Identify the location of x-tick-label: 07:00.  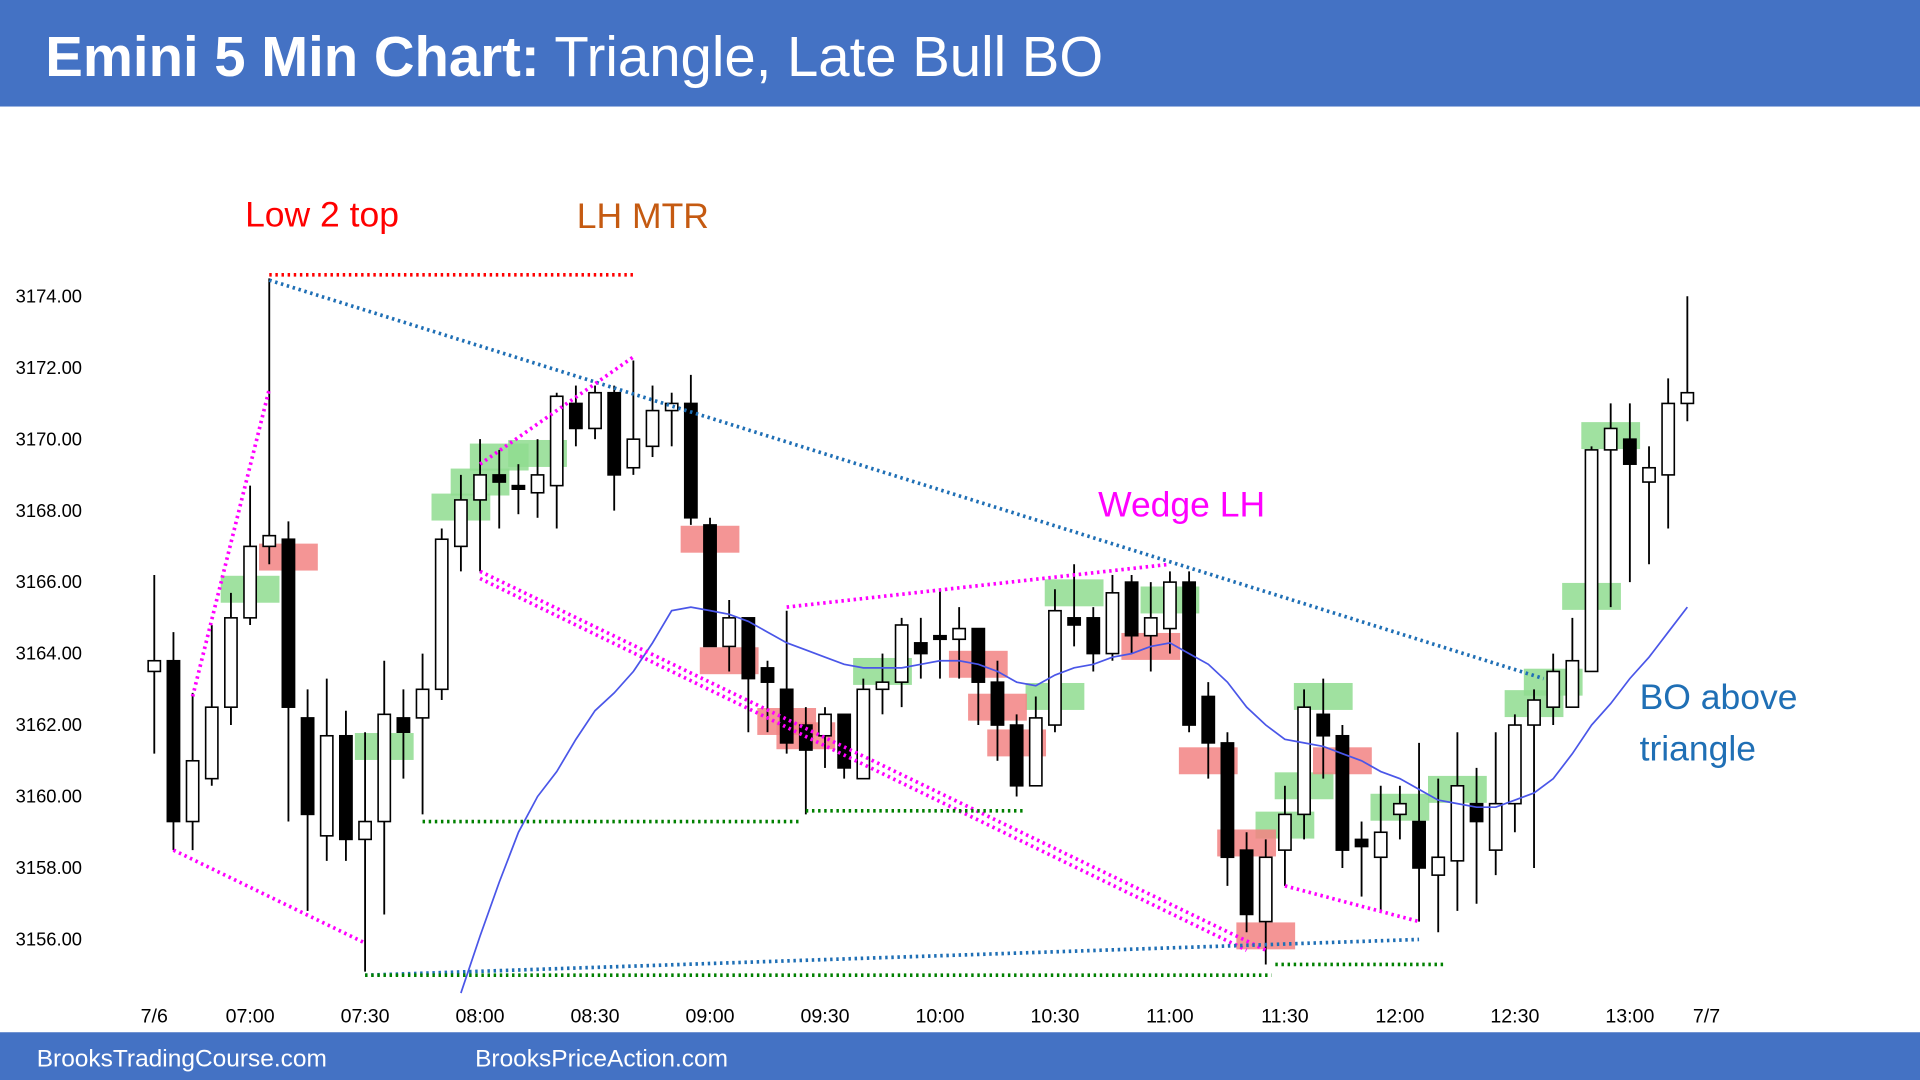
(250, 1016).